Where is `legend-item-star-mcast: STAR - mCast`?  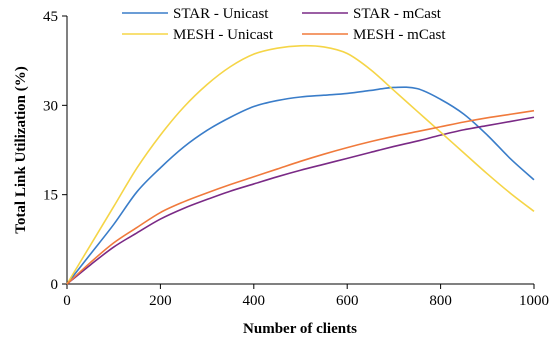 legend-item-star-mcast: STAR - mCast is located at coordinates (372, 14).